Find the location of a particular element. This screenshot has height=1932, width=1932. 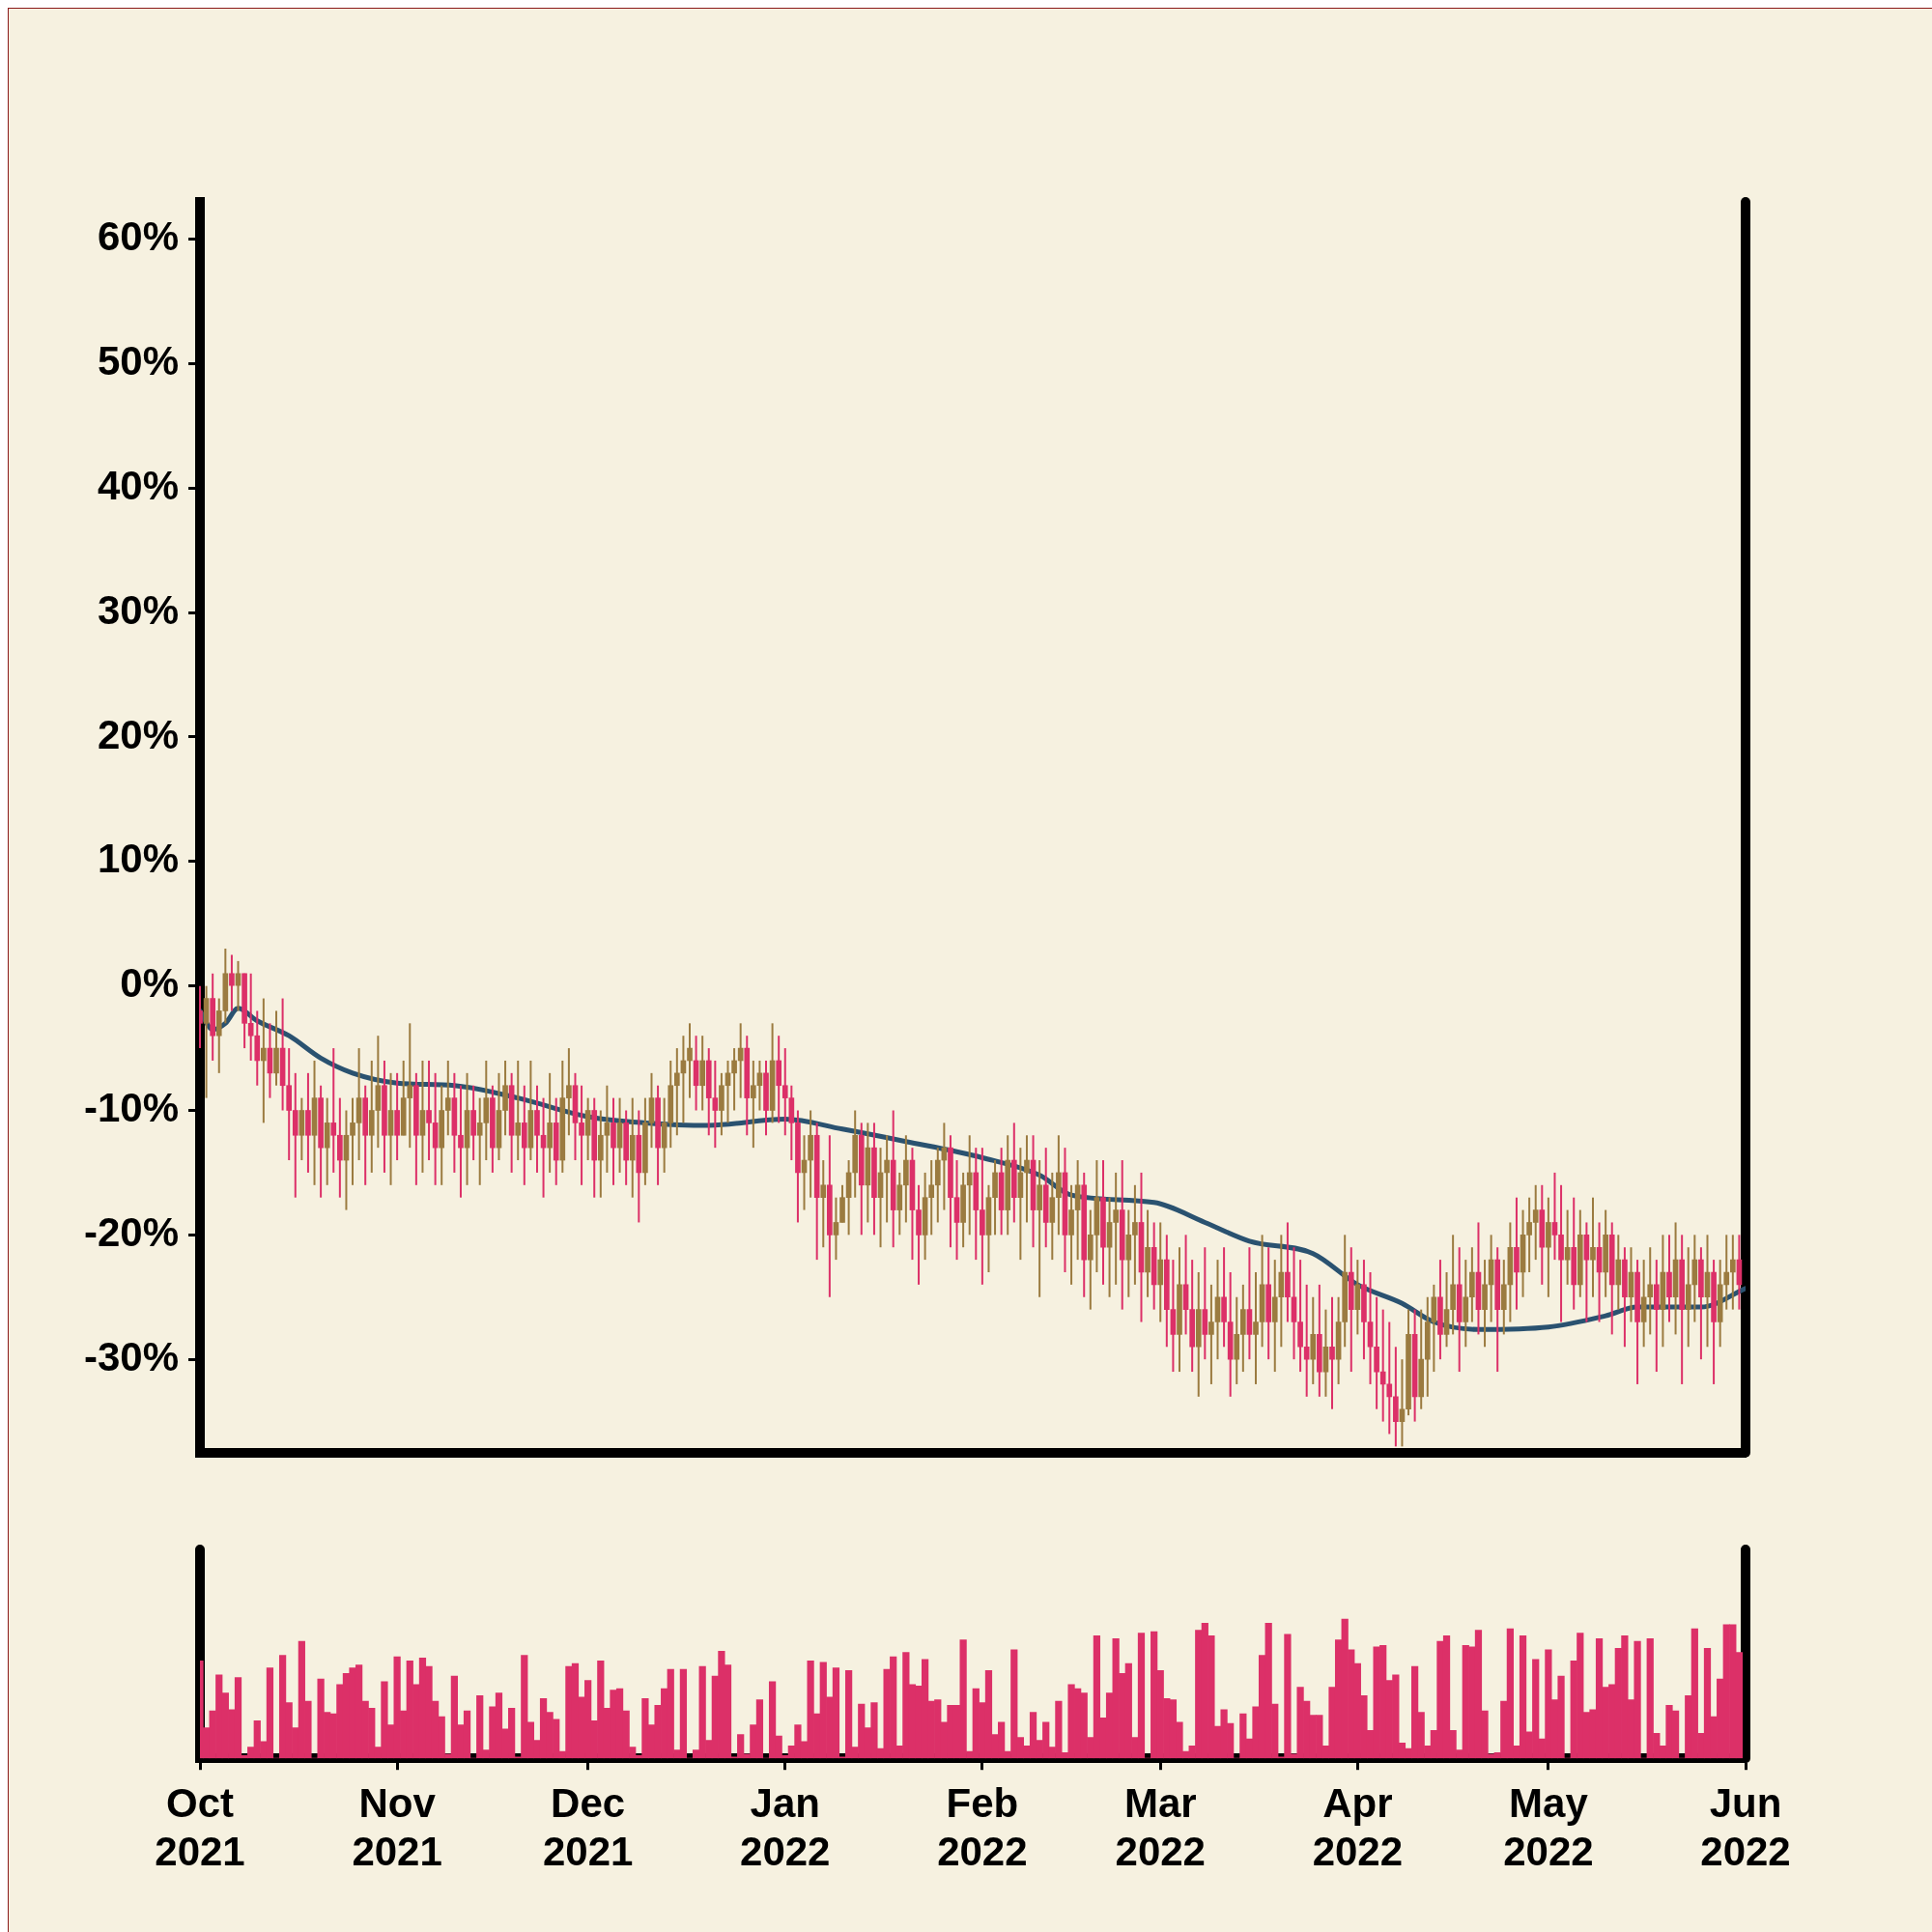

x-tick-label: May 2022 is located at coordinates (1548, 1827).